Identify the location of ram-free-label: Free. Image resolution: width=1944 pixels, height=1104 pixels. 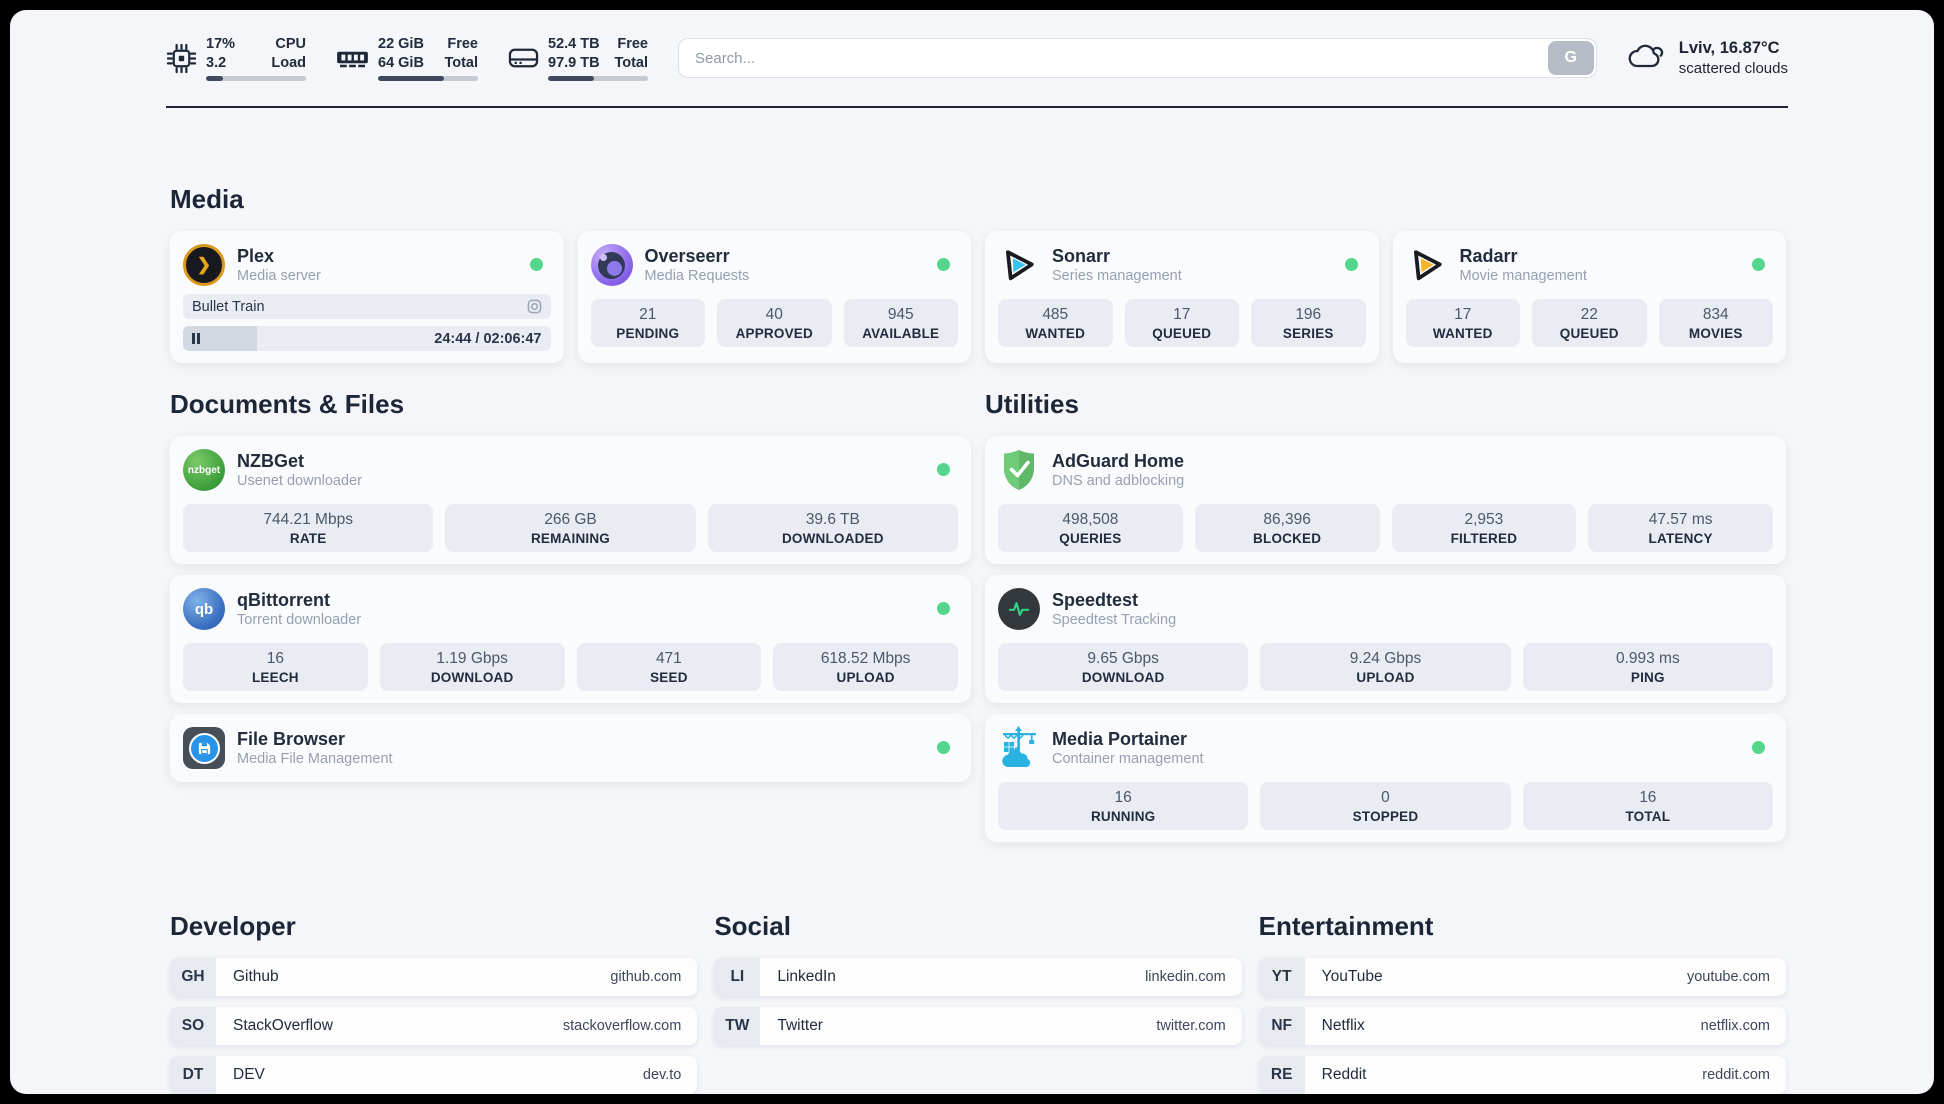
(462, 43).